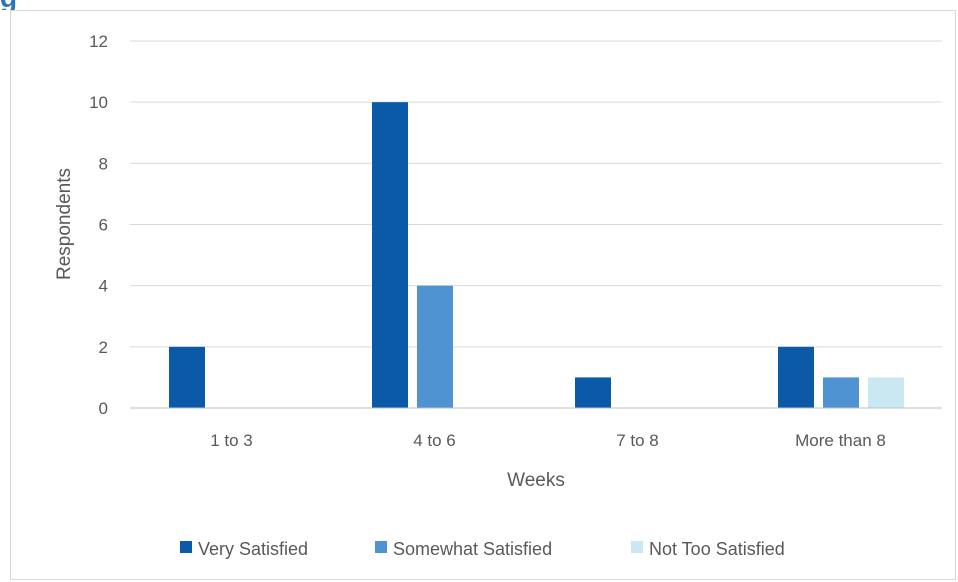 This screenshot has width=958, height=582. What do you see at coordinates (103, 347) in the screenshot?
I see `y-tick-label: 2` at bounding box center [103, 347].